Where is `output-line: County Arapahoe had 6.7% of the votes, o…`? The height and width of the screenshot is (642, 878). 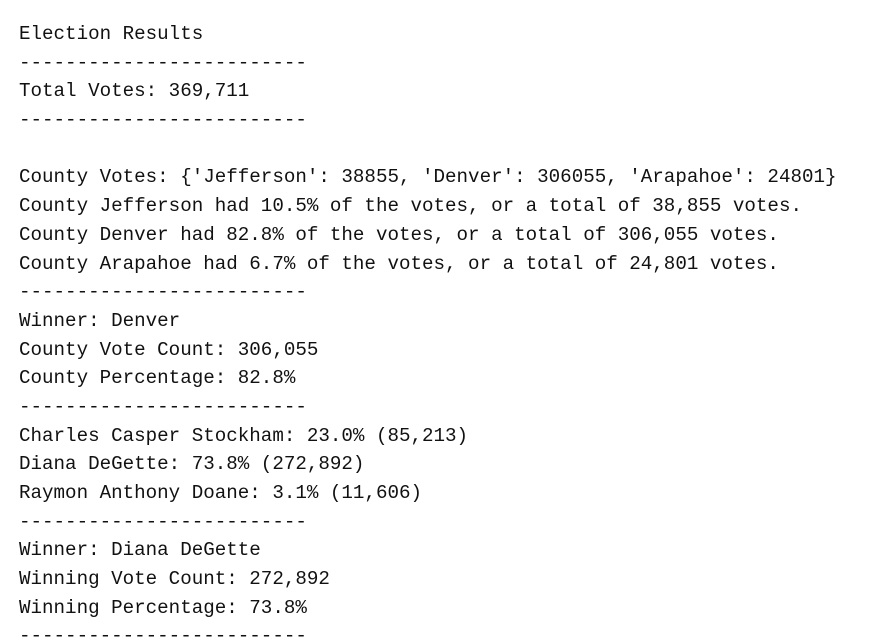 output-line: County Arapahoe had 6.7% of the votes, o… is located at coordinates (399, 263).